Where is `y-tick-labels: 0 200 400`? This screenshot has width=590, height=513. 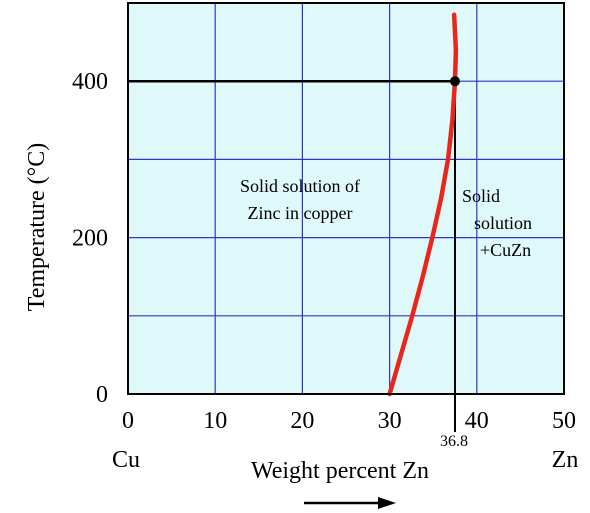
y-tick-labels: 0 200 400 is located at coordinates (90, 238).